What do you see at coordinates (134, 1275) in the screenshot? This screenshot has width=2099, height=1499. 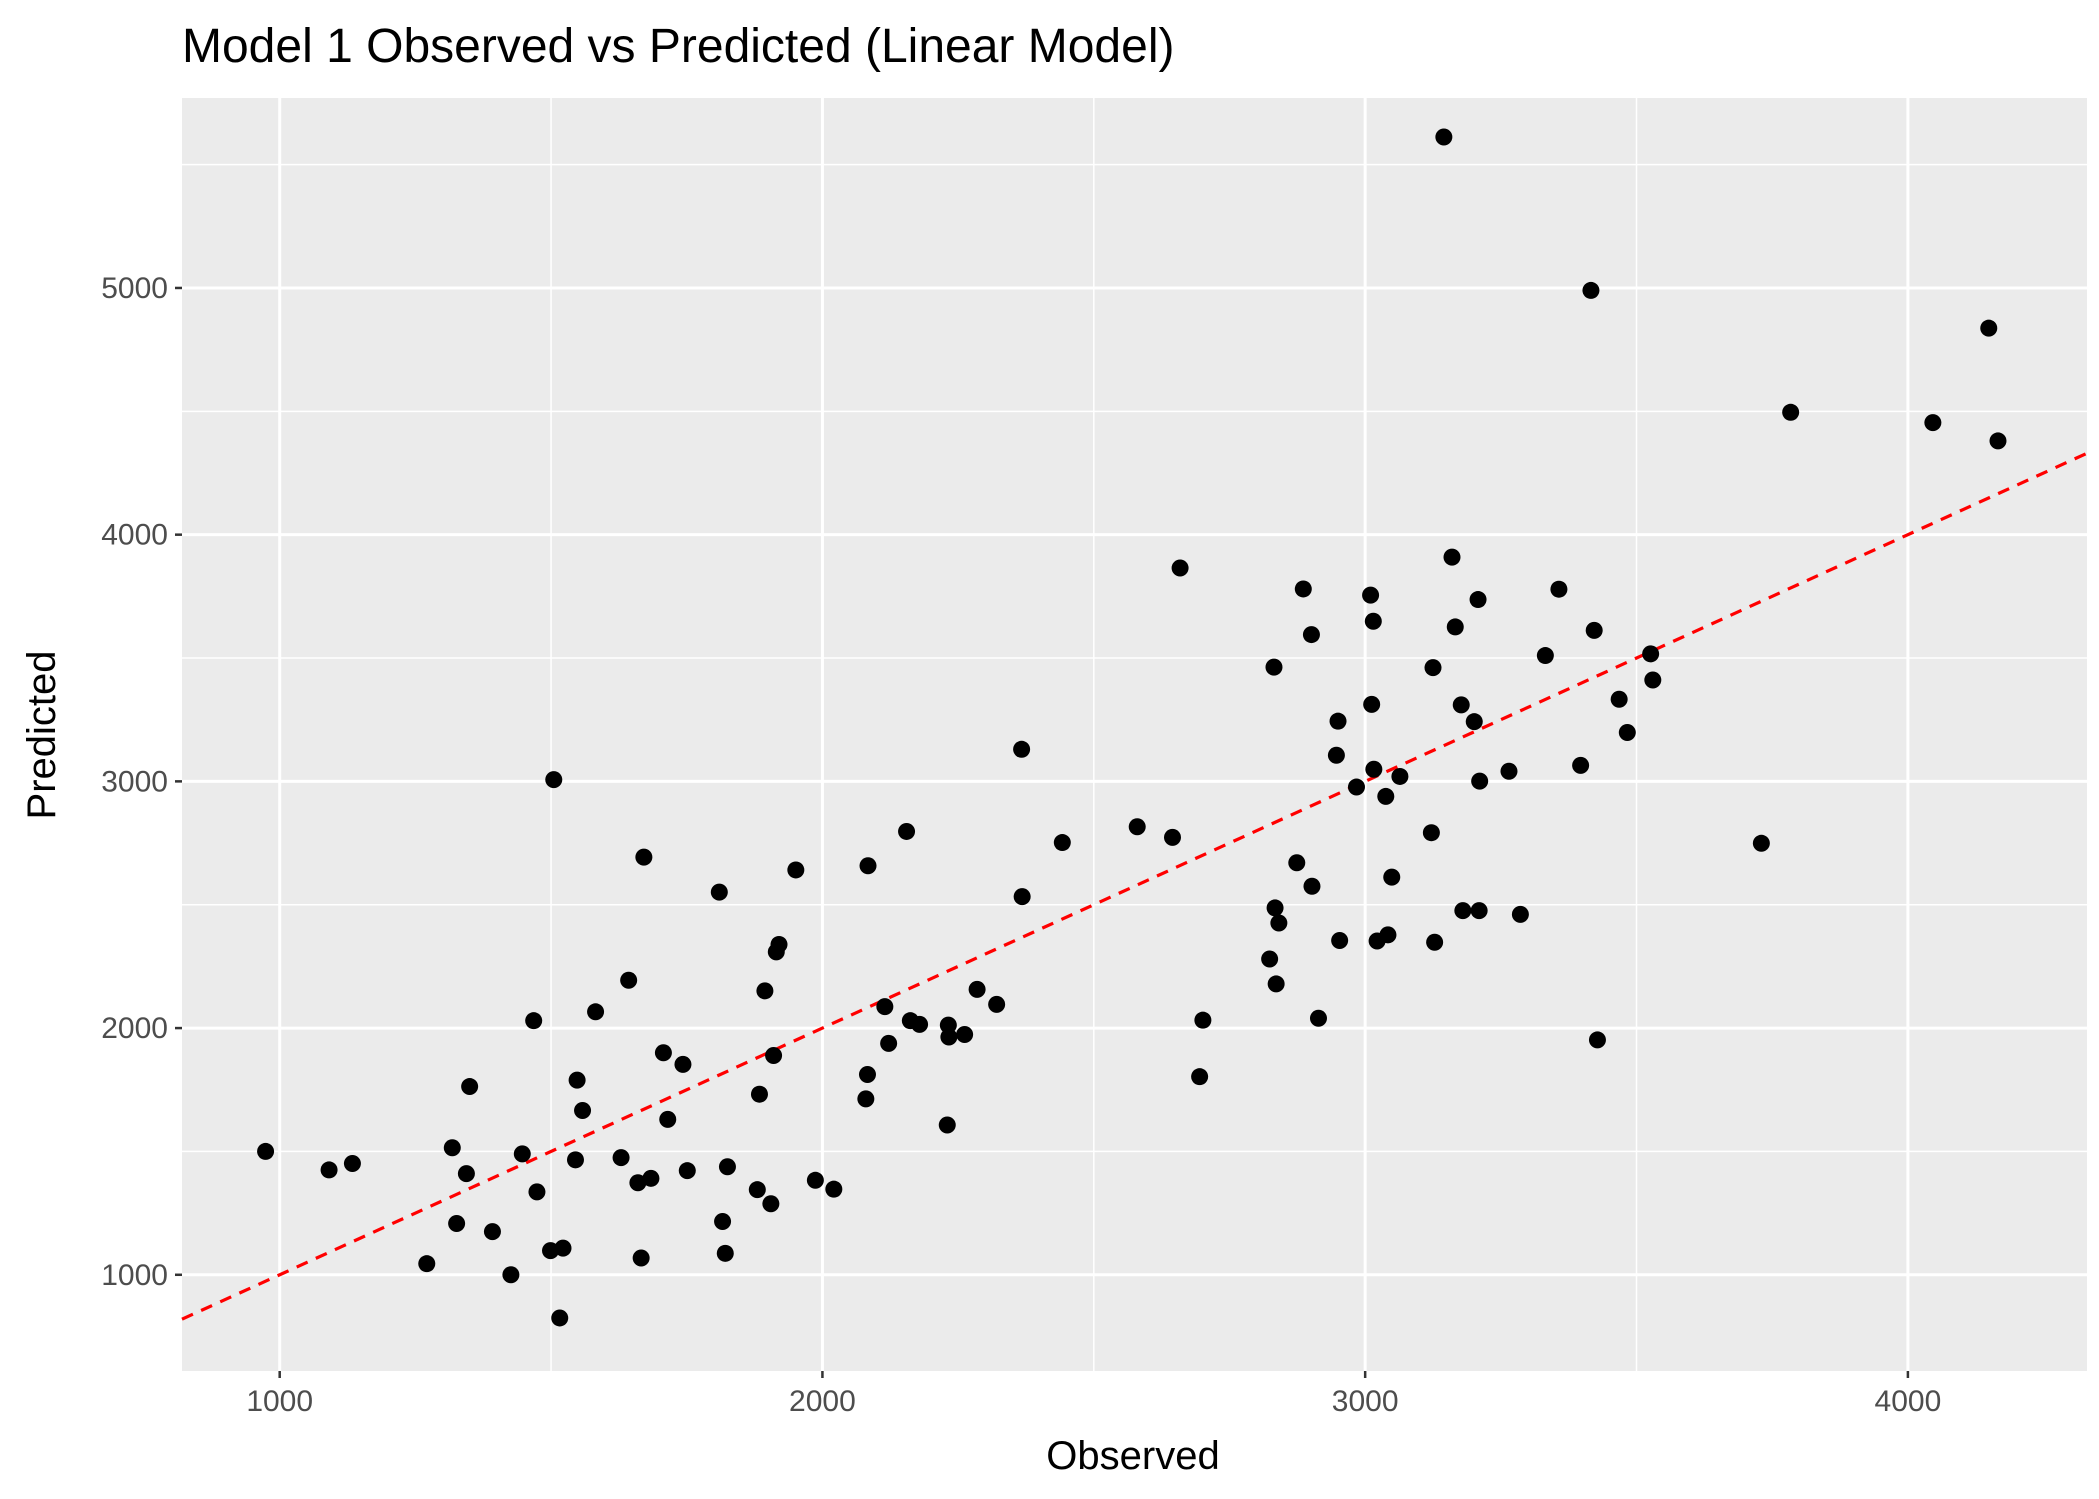 I see `y-tick-label: 1000` at bounding box center [134, 1275].